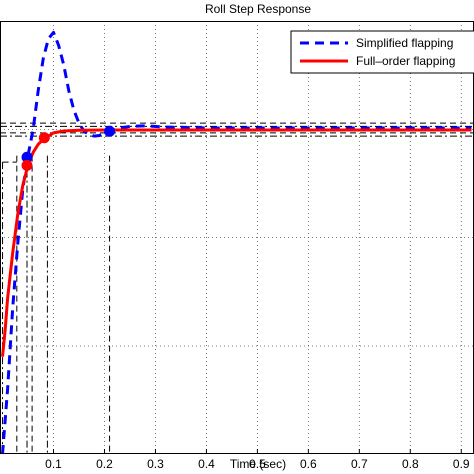 Image resolution: width=474 pixels, height=474 pixels. Describe the element at coordinates (405, 61) in the screenshot. I see `legend-label-full-order: Full–order flapping` at that location.